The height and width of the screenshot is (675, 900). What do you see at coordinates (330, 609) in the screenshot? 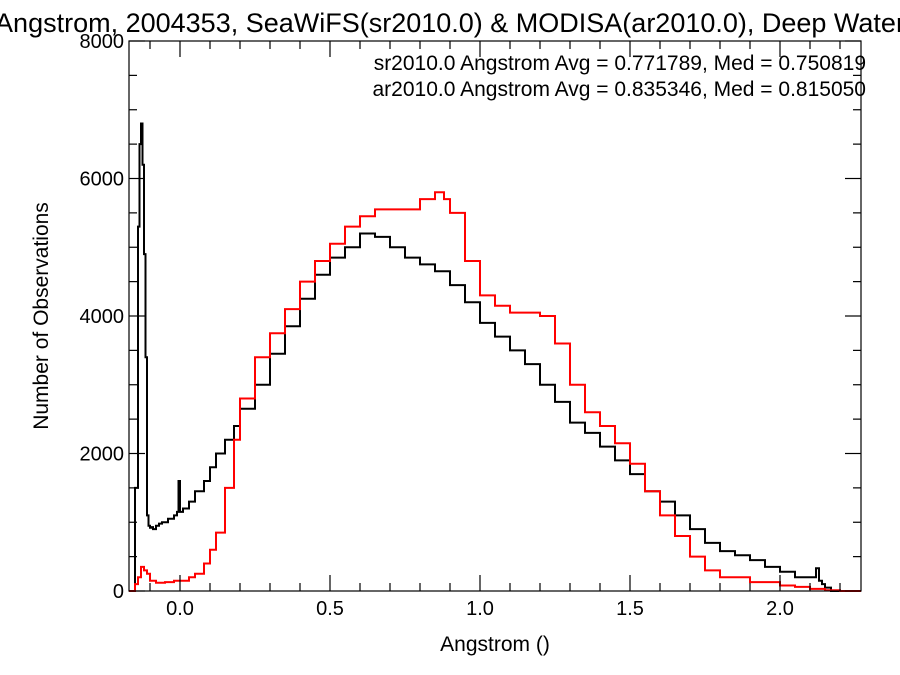
I see `x-tick-label: 0.5` at bounding box center [330, 609].